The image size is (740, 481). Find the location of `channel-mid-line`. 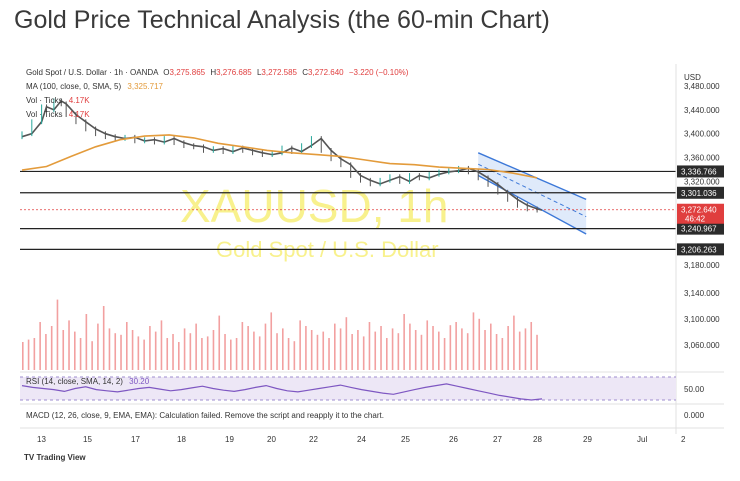

channel-mid-line is located at coordinates (532, 190).